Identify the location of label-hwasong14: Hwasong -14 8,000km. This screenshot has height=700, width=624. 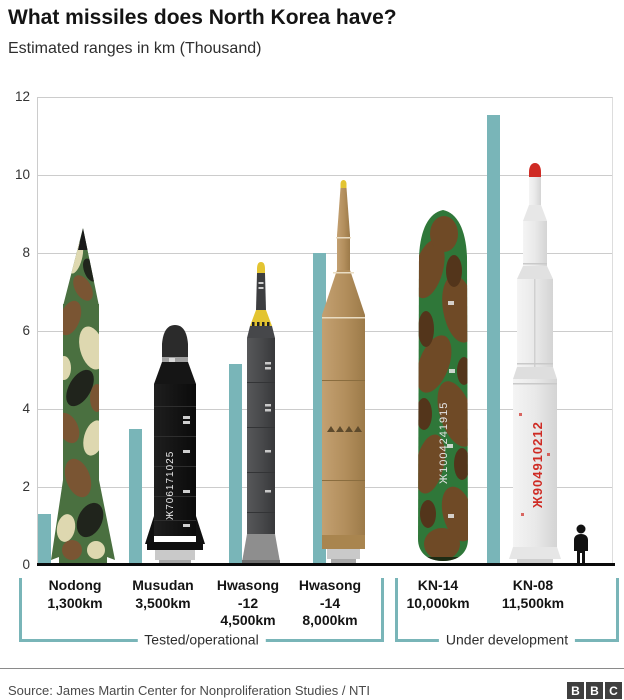
(330, 603).